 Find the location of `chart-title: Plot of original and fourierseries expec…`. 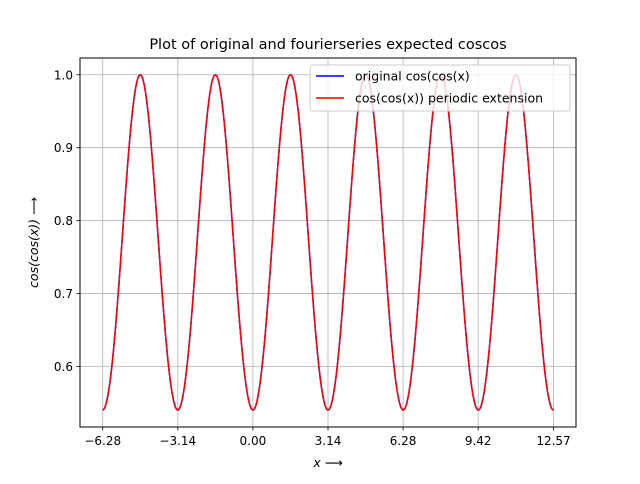

chart-title: Plot of original and fourierseries expec… is located at coordinates (327, 45).